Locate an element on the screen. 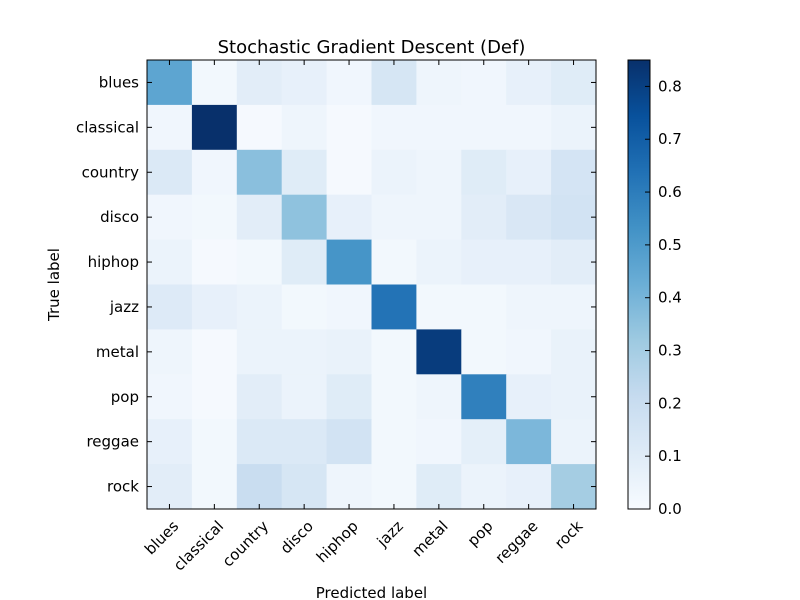 The height and width of the screenshot is (600, 800). y-tick-label: metal is located at coordinates (117, 352).